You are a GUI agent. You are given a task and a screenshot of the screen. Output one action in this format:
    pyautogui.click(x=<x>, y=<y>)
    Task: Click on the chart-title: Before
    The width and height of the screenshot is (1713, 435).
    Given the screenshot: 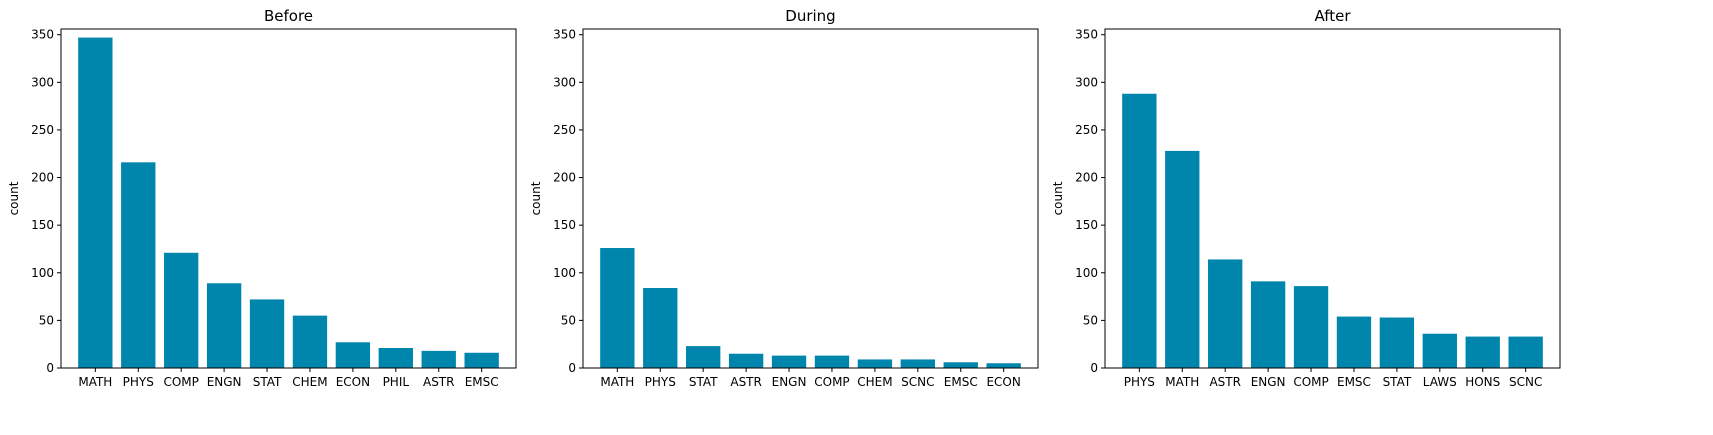 What is the action you would take?
    pyautogui.click(x=288, y=16)
    